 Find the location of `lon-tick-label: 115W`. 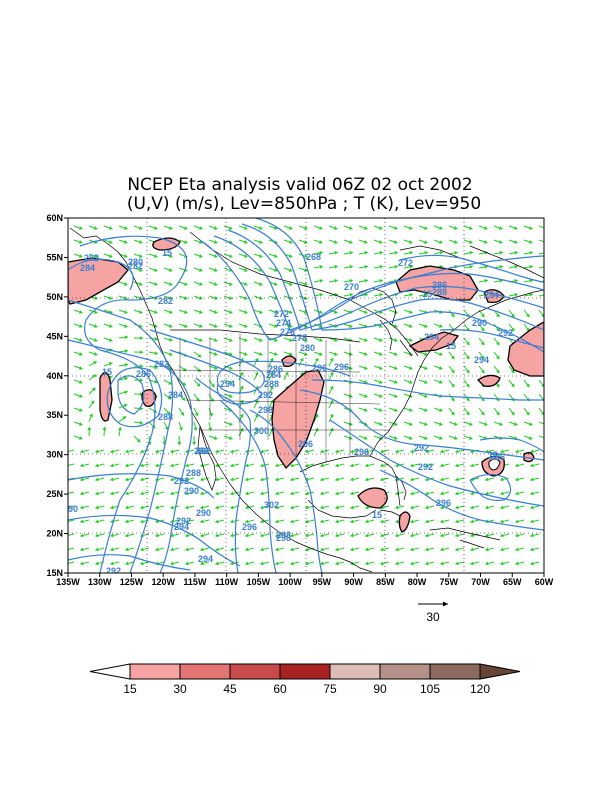

lon-tick-label: 115W is located at coordinates (195, 582).